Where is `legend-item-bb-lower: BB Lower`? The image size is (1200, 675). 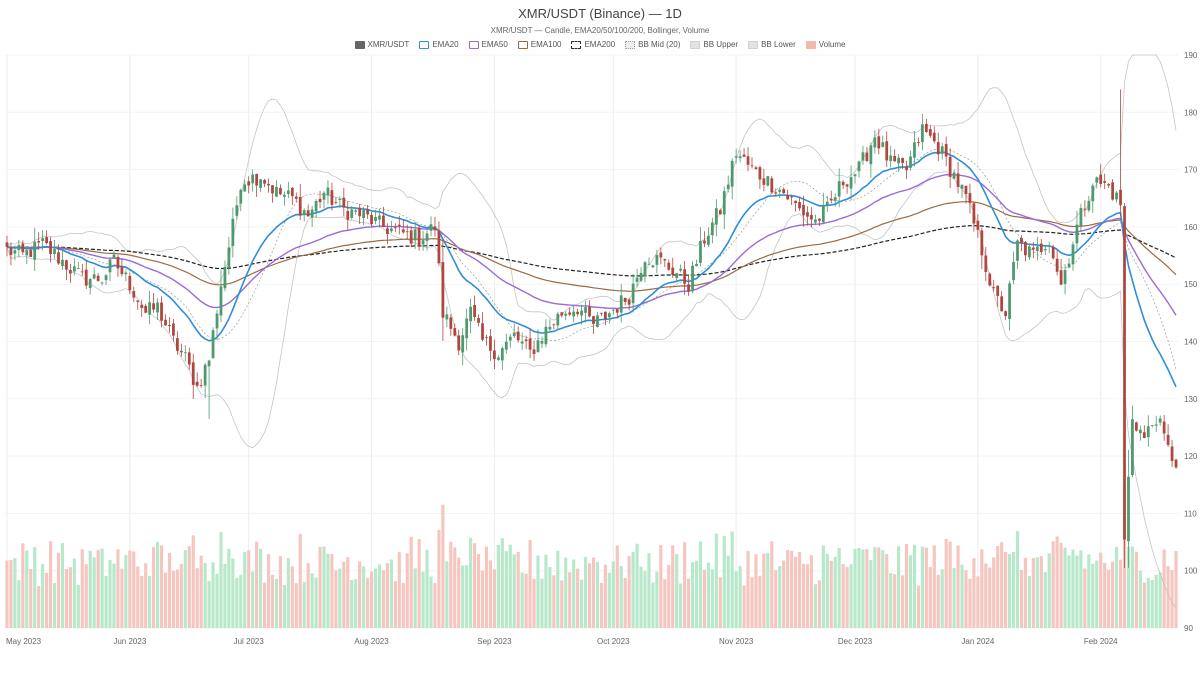 legend-item-bb-lower: BB Lower is located at coordinates (772, 44).